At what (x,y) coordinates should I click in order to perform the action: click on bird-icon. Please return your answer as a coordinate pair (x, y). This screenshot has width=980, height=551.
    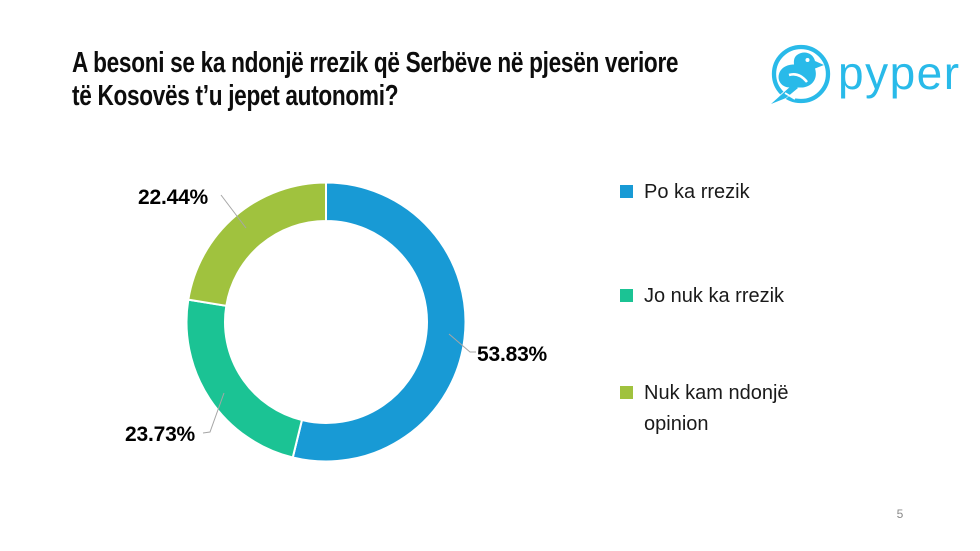
    Looking at the image, I should click on (799, 78).